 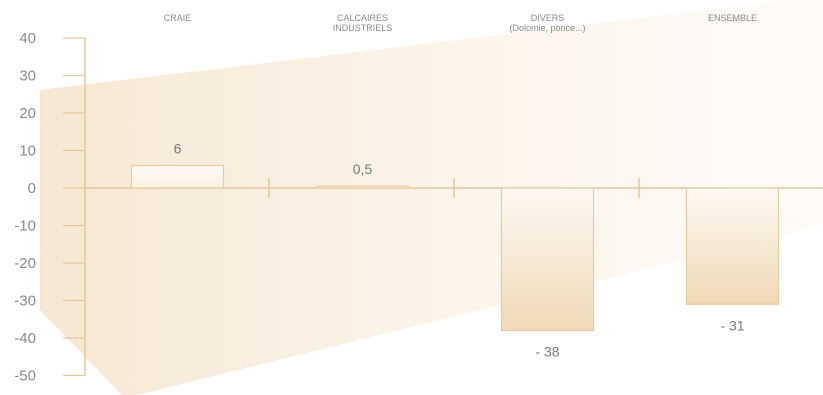 What do you see at coordinates (25, 263) in the screenshot?
I see `y-tick-label: -20` at bounding box center [25, 263].